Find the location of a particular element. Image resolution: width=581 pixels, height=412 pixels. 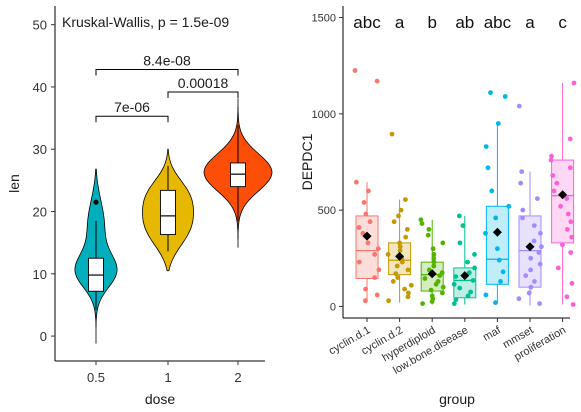

x-axis-title: group is located at coordinates (457, 399).